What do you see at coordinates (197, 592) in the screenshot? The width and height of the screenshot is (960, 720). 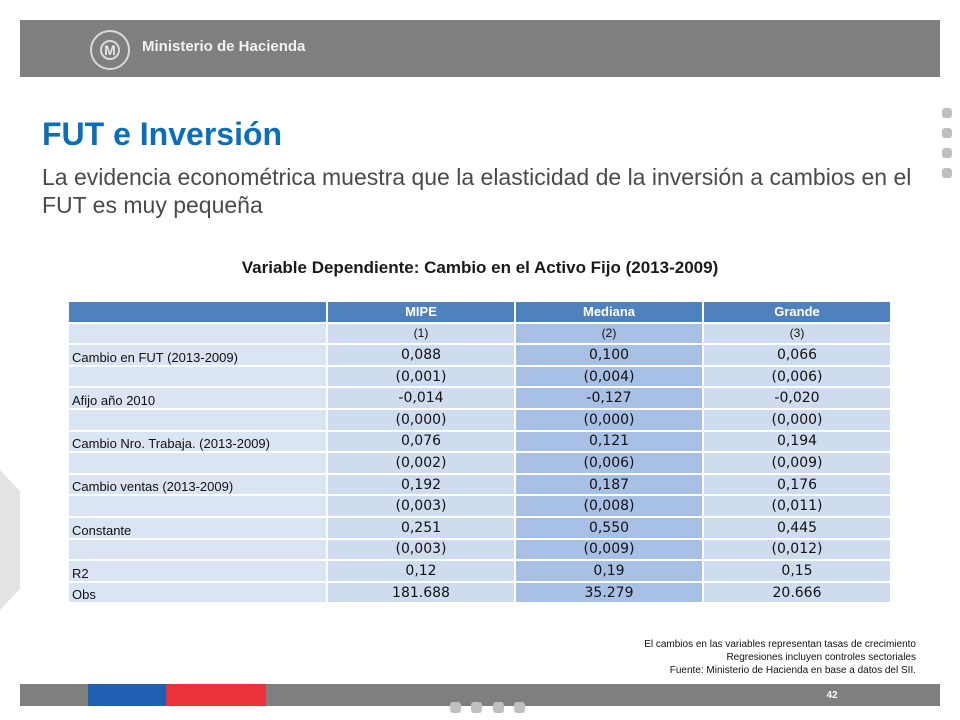 I see `row-label: Obs` at bounding box center [197, 592].